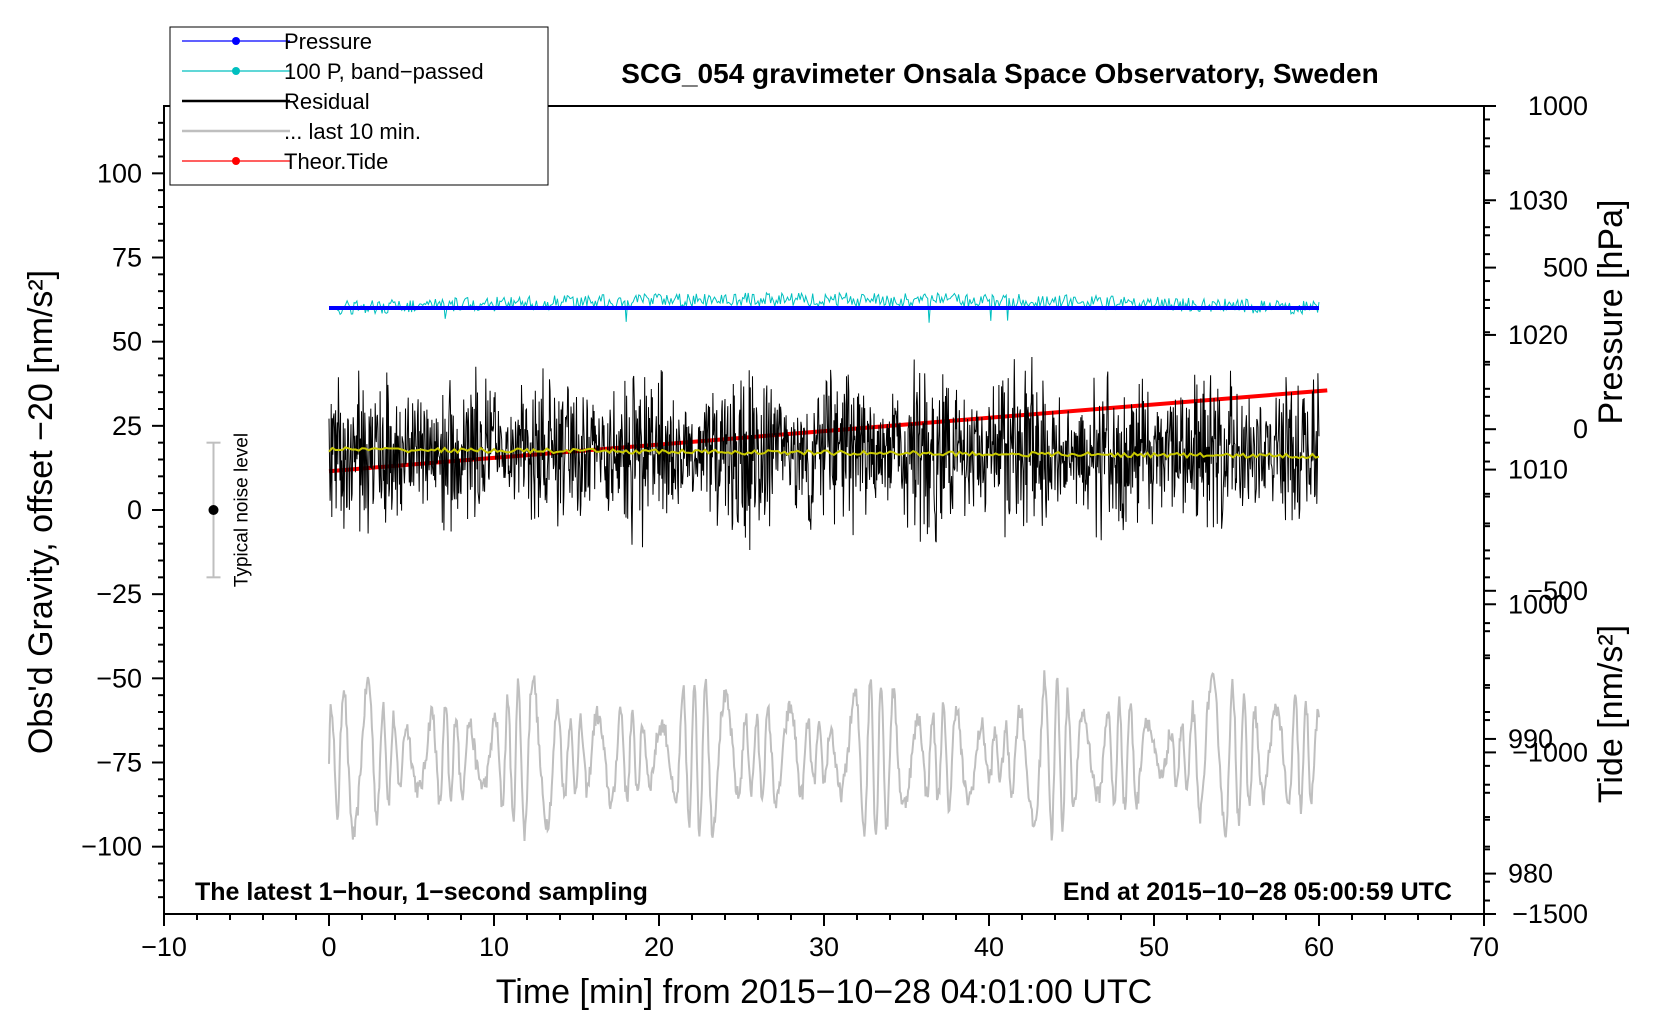  Describe the element at coordinates (1319, 947) in the screenshot. I see `x-tick-label: 60` at that location.